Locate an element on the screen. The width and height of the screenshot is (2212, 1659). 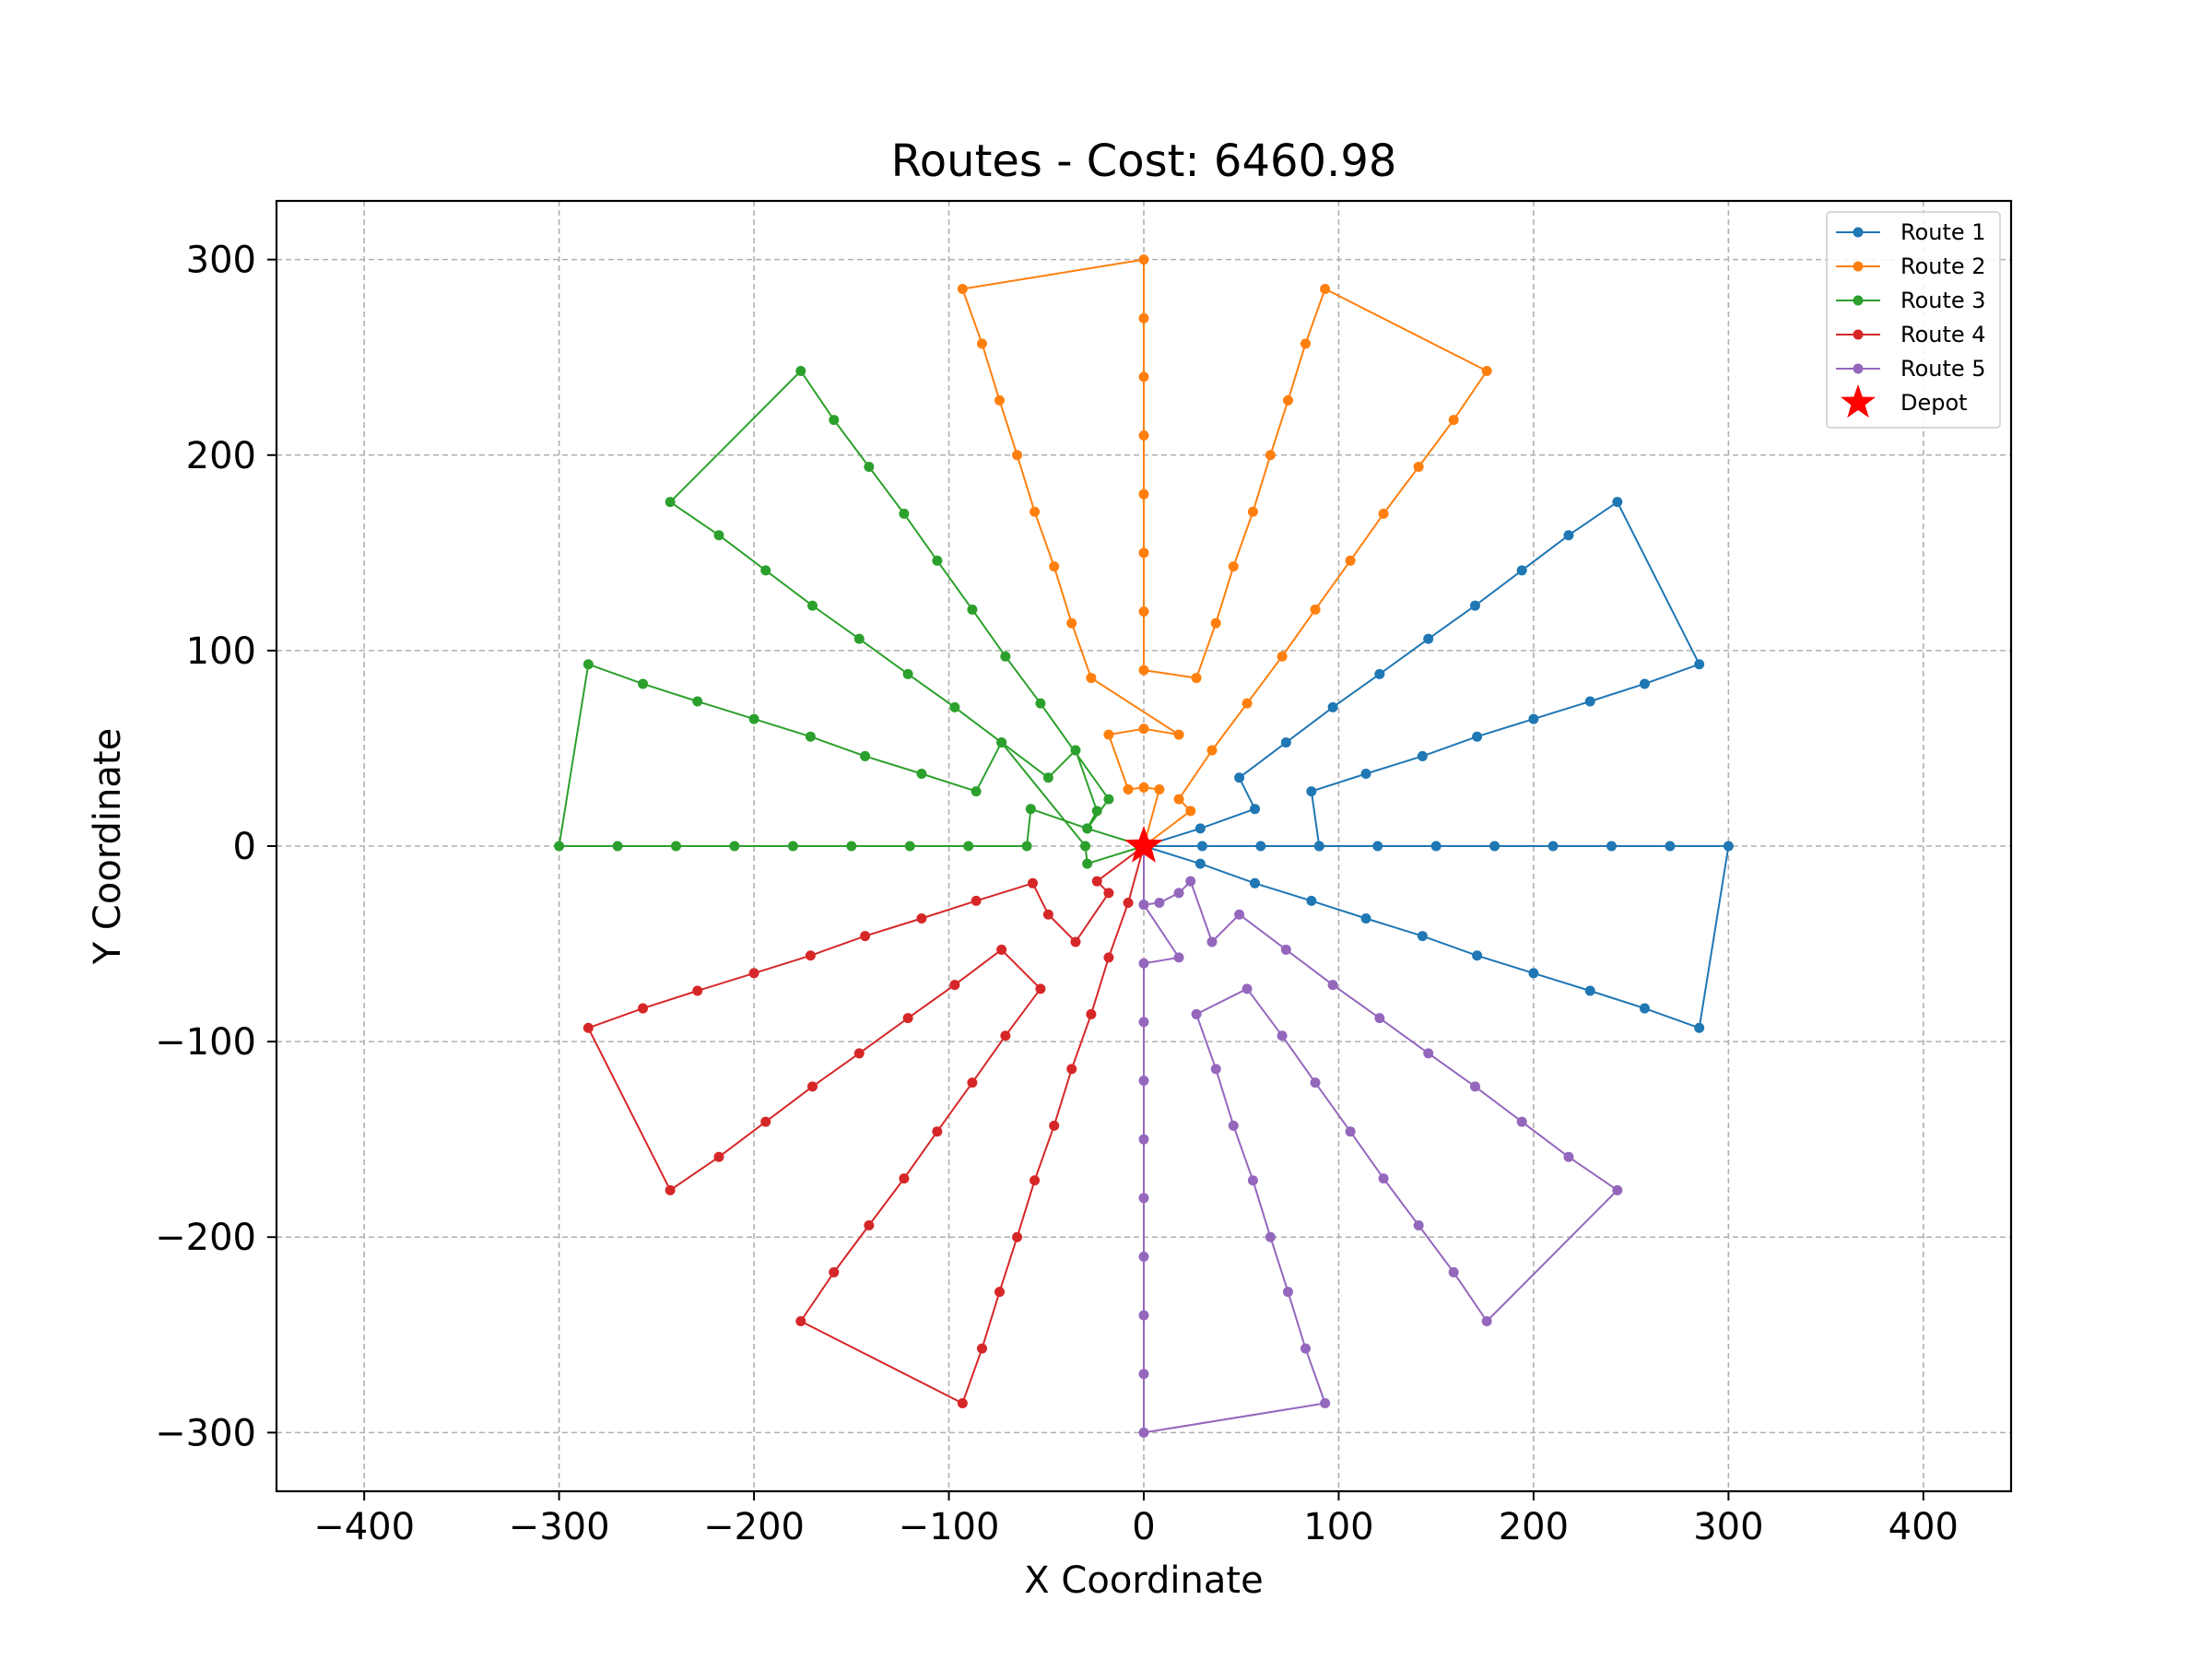
depot-star is located at coordinates (1143, 844).